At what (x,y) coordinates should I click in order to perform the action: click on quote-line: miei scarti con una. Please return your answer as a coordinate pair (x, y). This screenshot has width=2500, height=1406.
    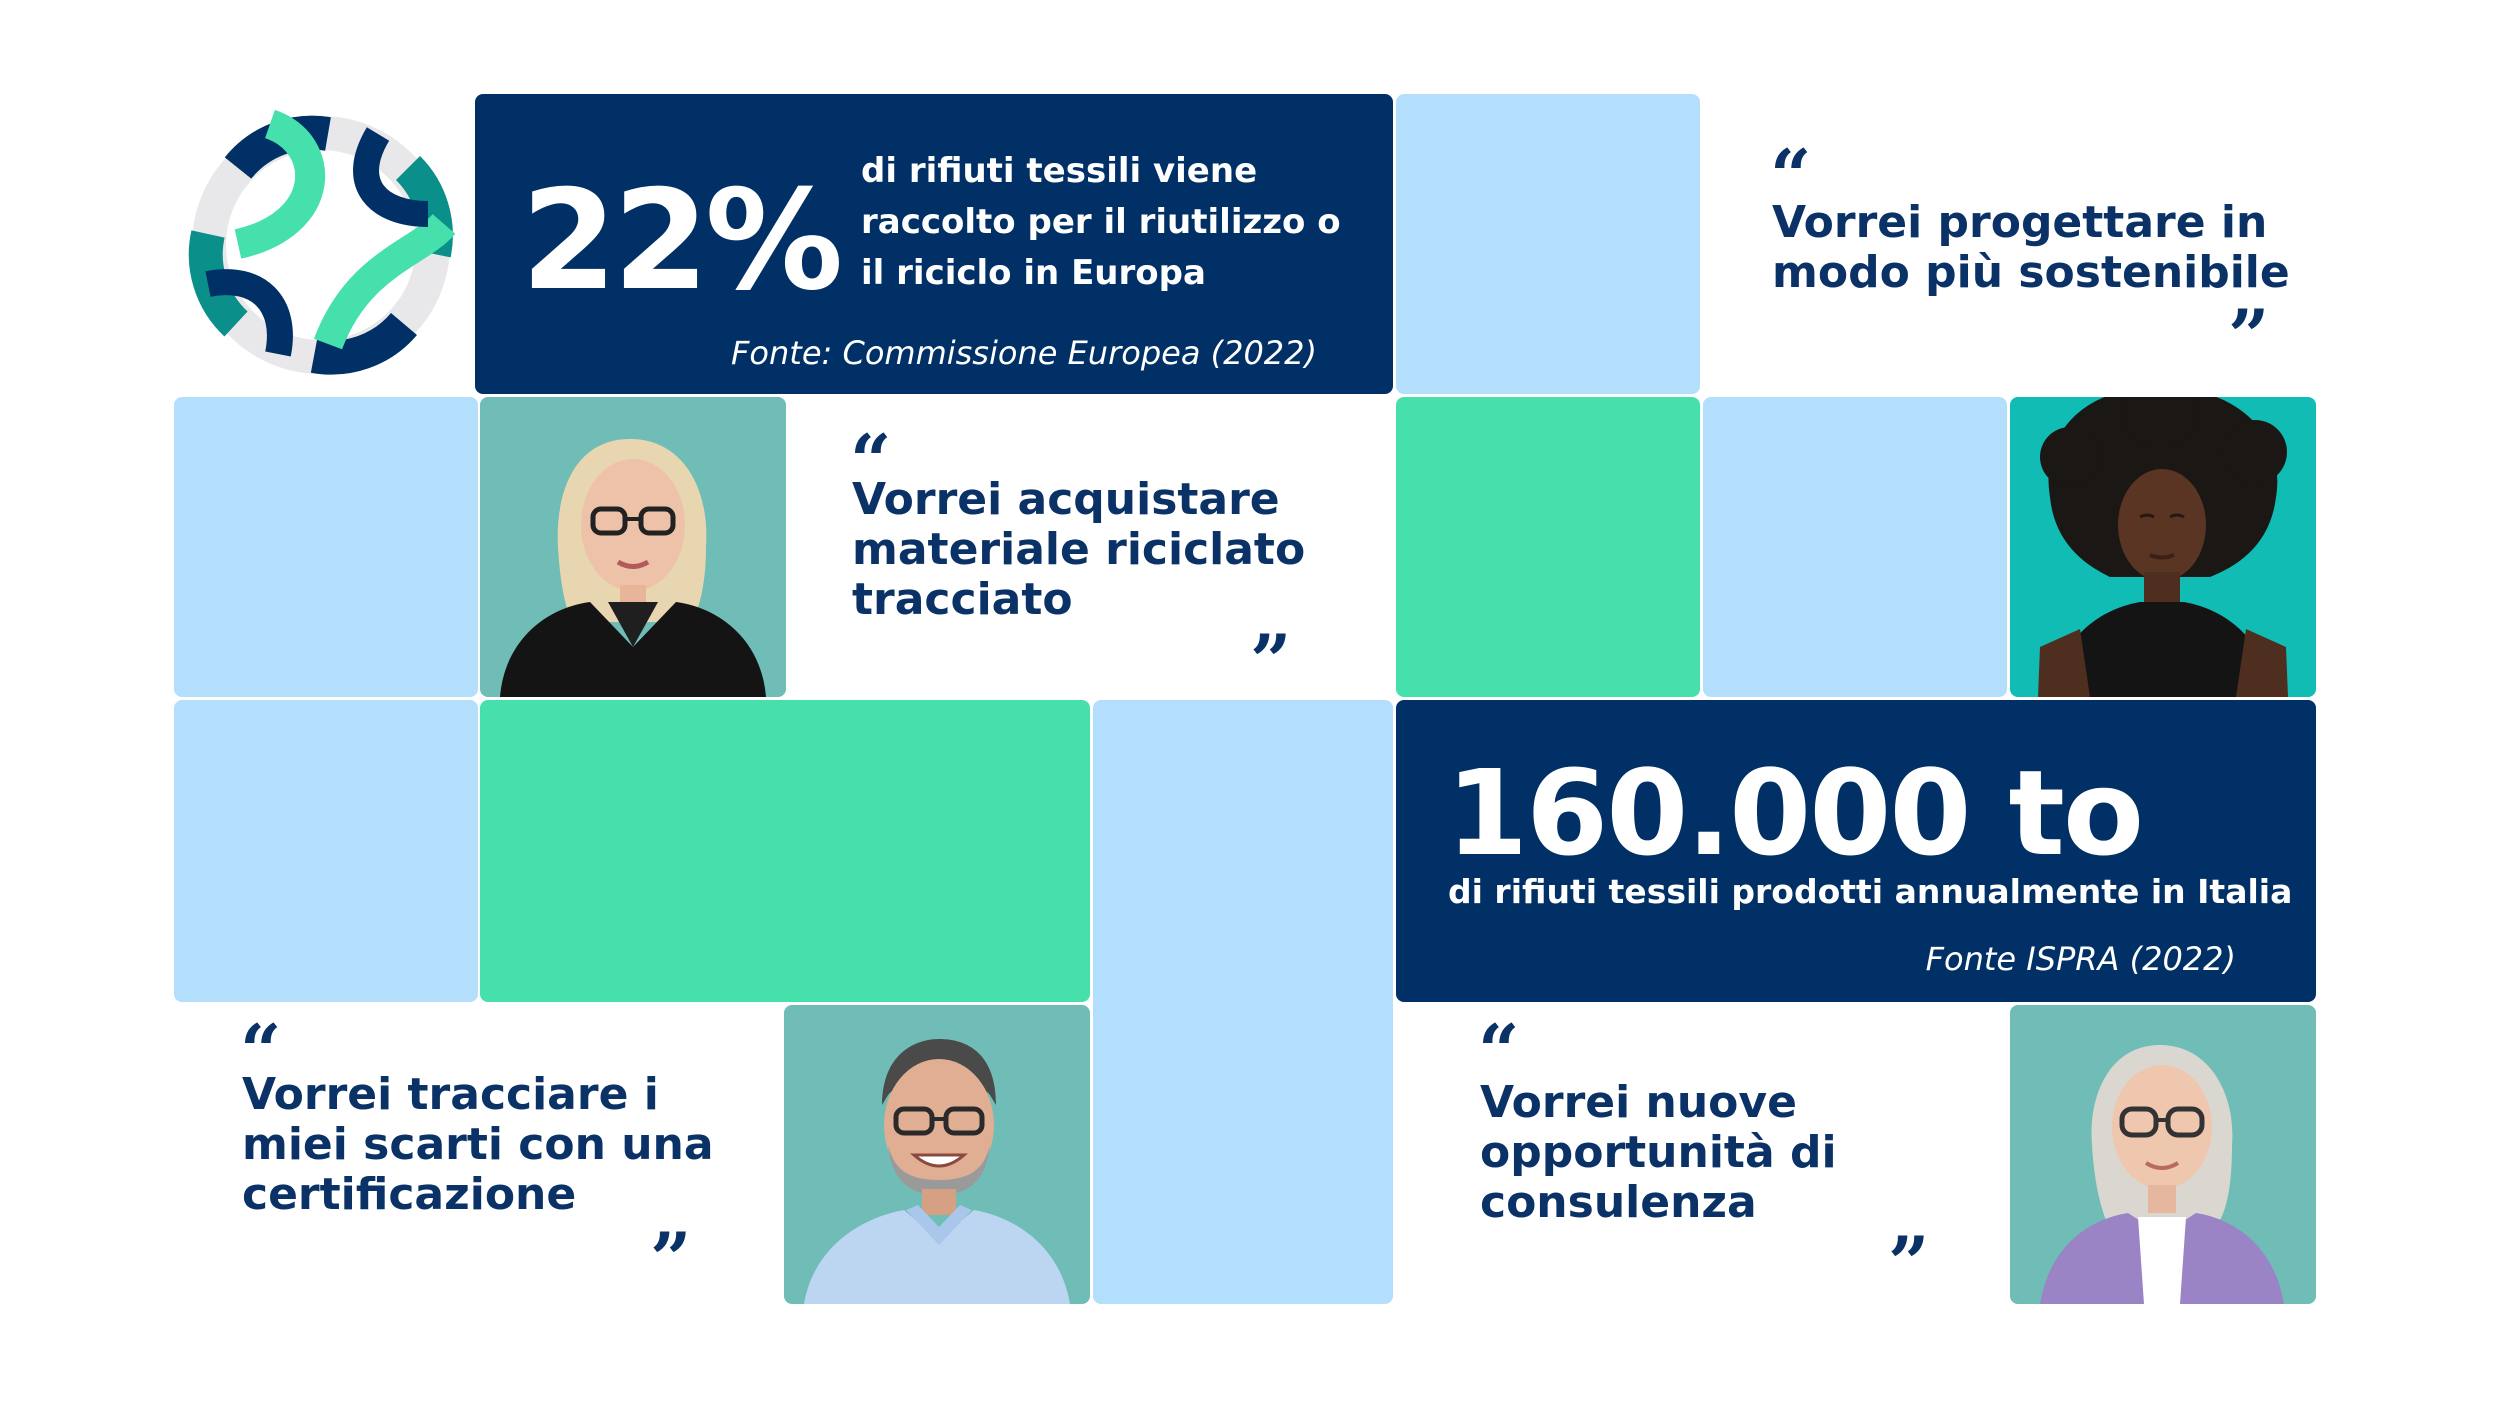
    Looking at the image, I should click on (478, 1144).